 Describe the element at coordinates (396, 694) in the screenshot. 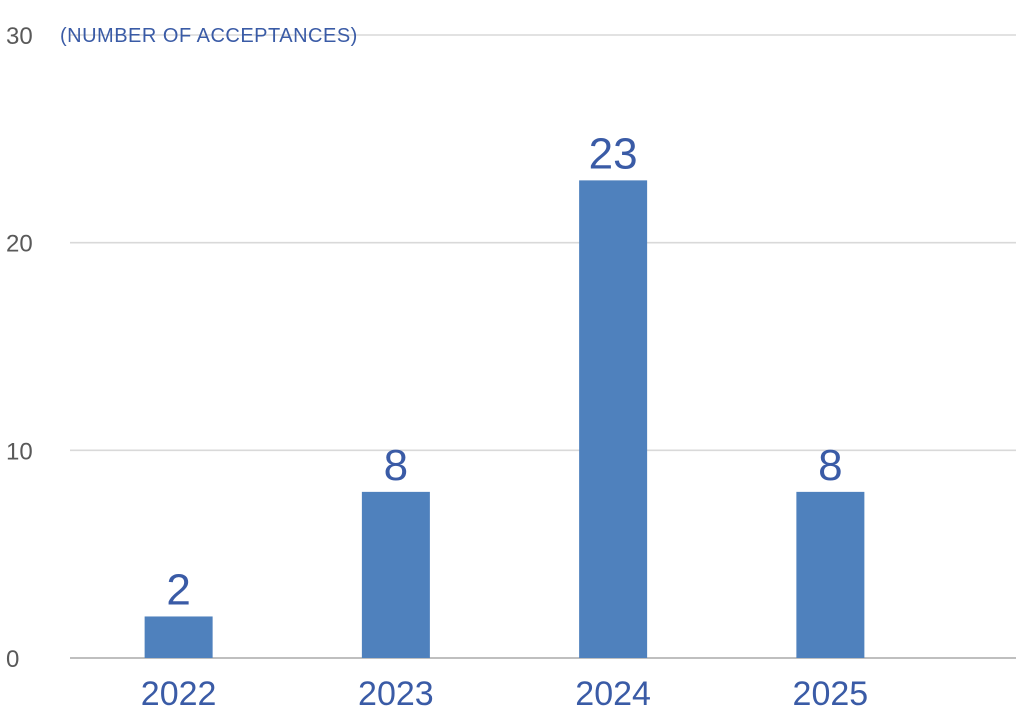

I see `x-tick-label: 2023` at that location.